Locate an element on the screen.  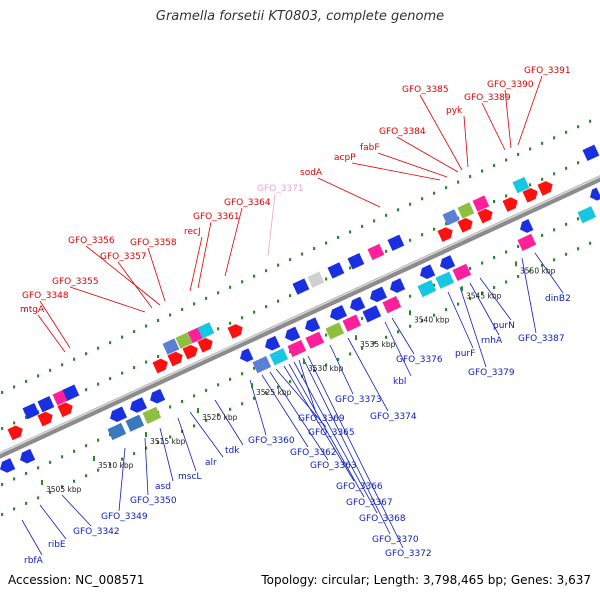
gene-label-gfo-3373: GFO_3373 is located at coordinates (358, 400).